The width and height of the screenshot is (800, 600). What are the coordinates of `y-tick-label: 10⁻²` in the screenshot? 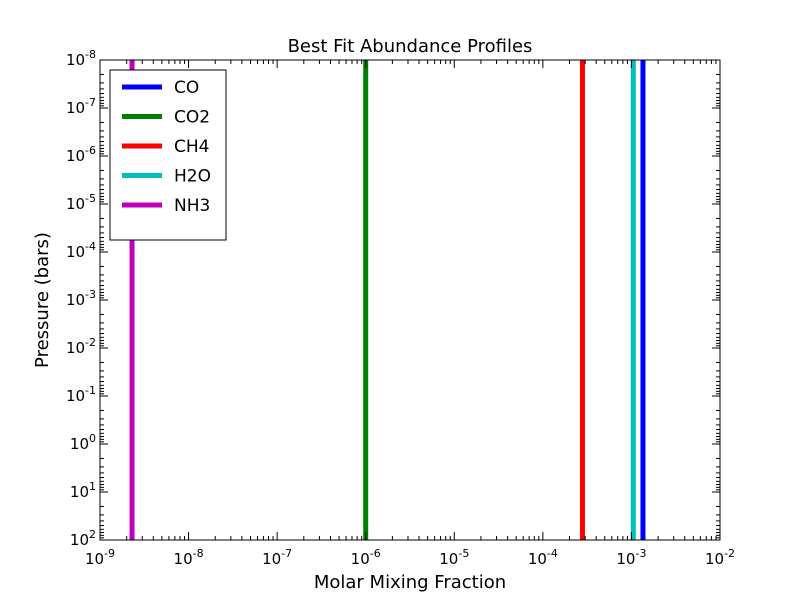 It's located at (81, 346).